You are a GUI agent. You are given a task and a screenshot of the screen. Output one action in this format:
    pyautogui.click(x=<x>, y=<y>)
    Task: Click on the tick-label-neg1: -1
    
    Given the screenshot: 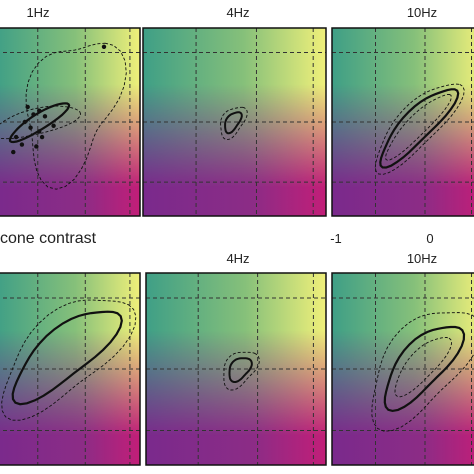 What is the action you would take?
    pyautogui.click(x=336, y=238)
    